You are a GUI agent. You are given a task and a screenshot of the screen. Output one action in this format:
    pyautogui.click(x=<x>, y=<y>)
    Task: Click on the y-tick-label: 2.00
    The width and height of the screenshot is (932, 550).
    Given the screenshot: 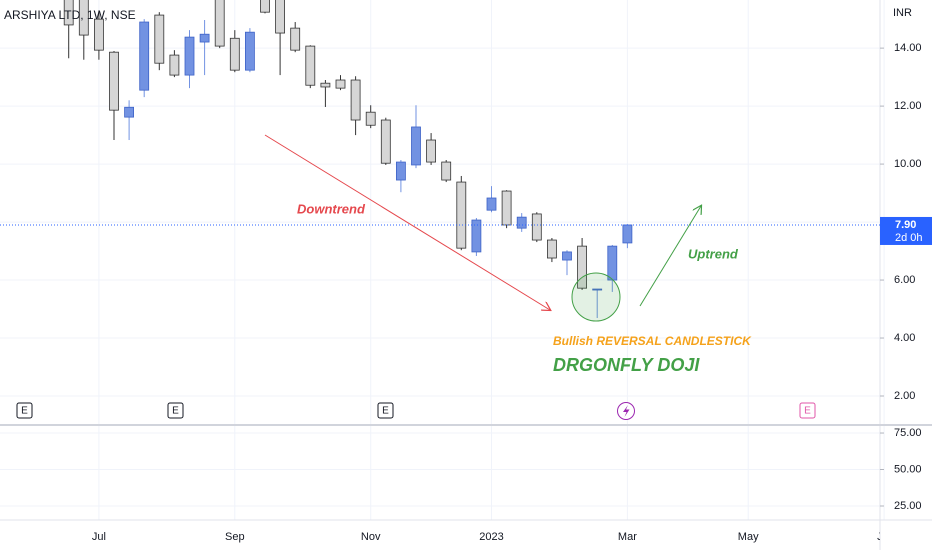 What is the action you would take?
    pyautogui.click(x=904, y=396)
    